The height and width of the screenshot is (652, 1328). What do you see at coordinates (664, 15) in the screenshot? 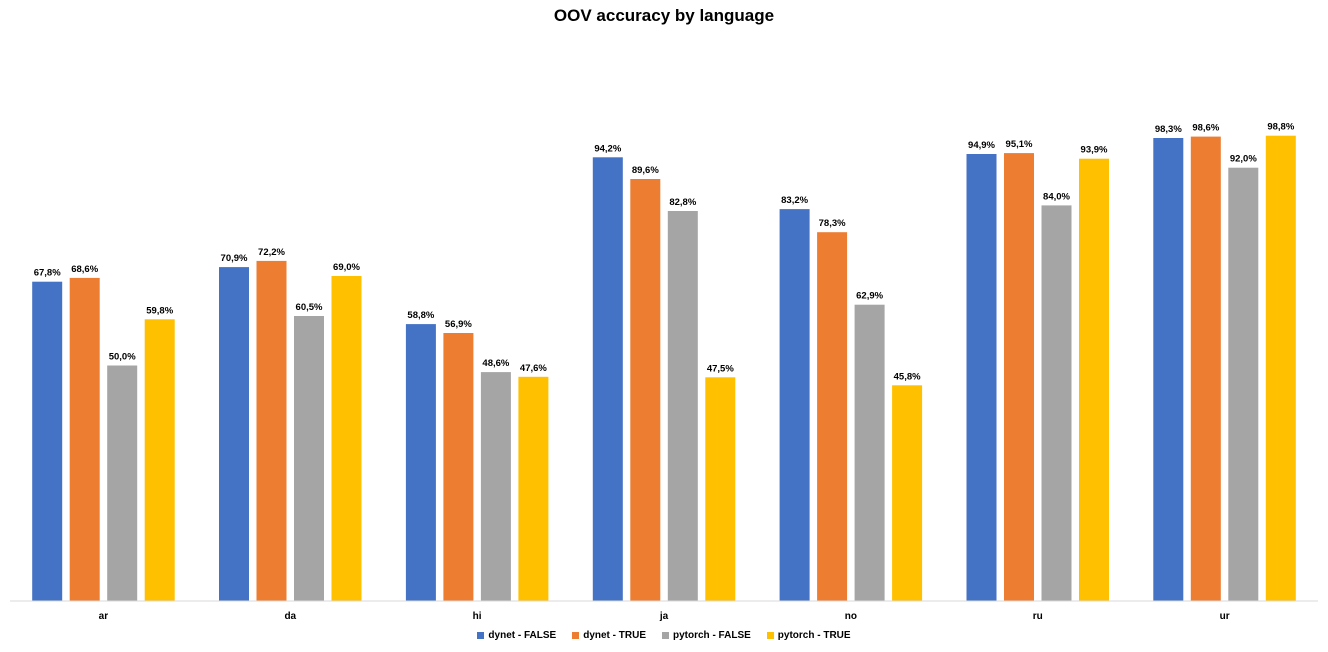
I see `chart-title: OOV accuracy by language` at bounding box center [664, 15].